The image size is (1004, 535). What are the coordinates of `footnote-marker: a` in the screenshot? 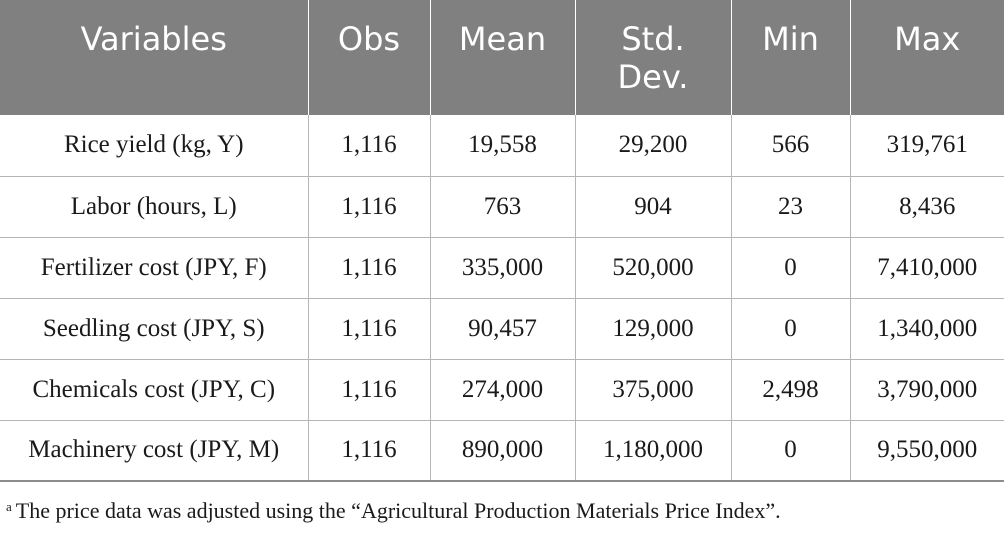 It's located at (9, 506).